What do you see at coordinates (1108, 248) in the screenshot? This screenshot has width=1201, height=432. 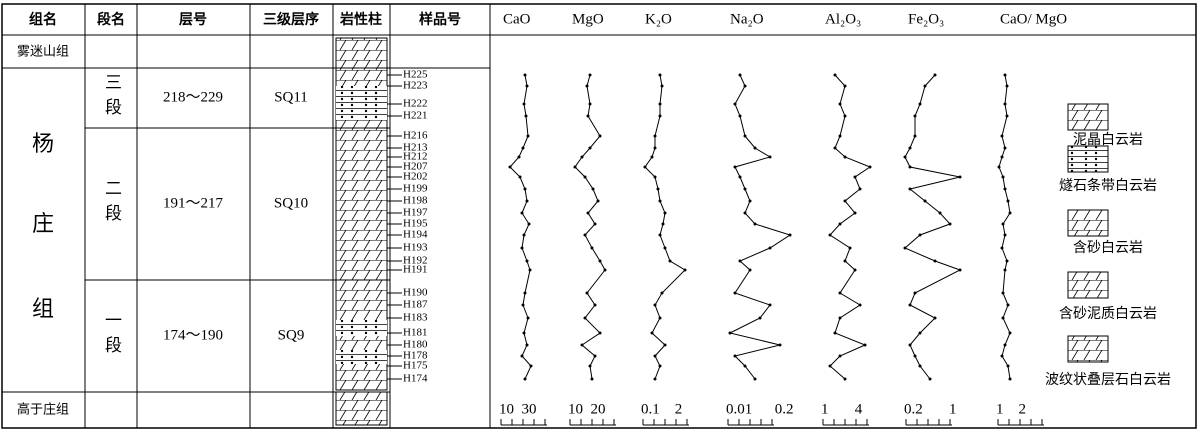 I see `legend-label: 含砂白云岩` at bounding box center [1108, 248].